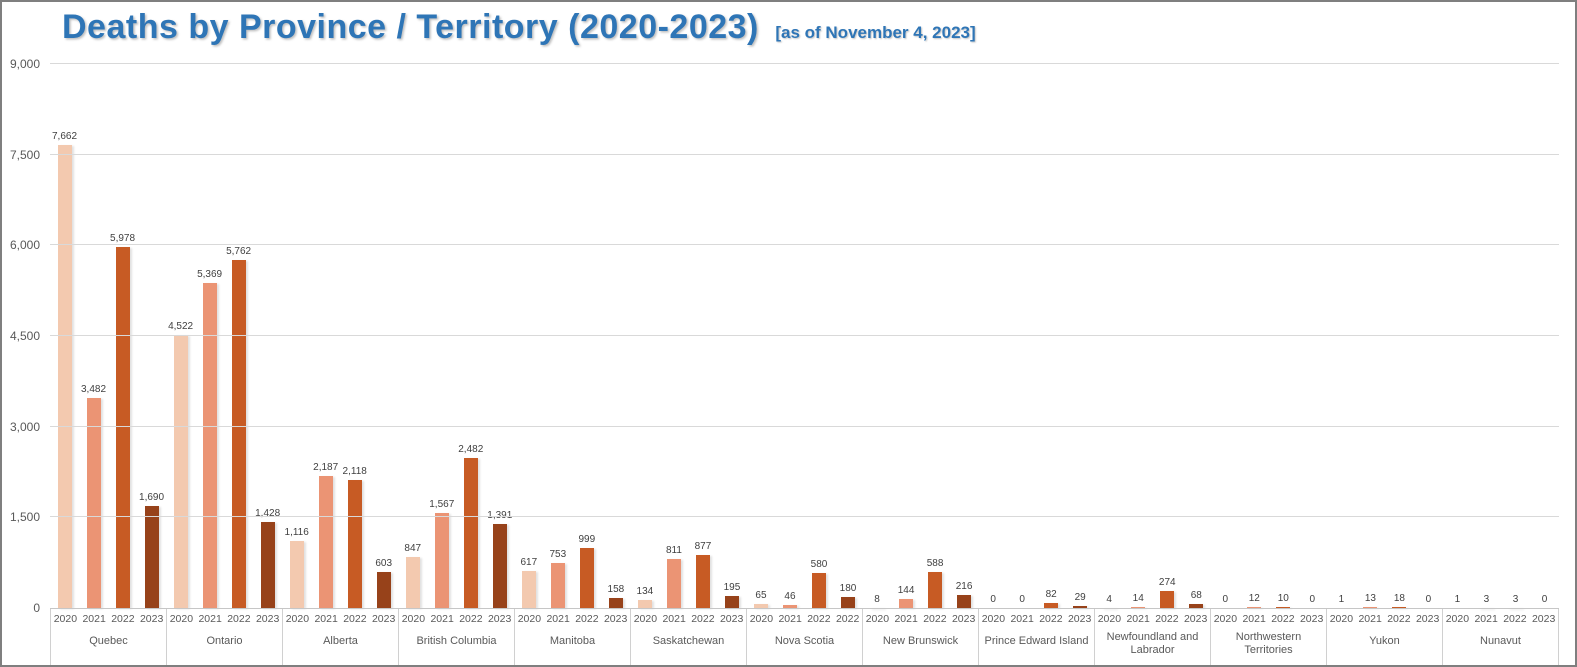 This screenshot has height=667, width=1577. What do you see at coordinates (673, 583) in the screenshot?
I see `bar-saskatchewan-2021` at bounding box center [673, 583].